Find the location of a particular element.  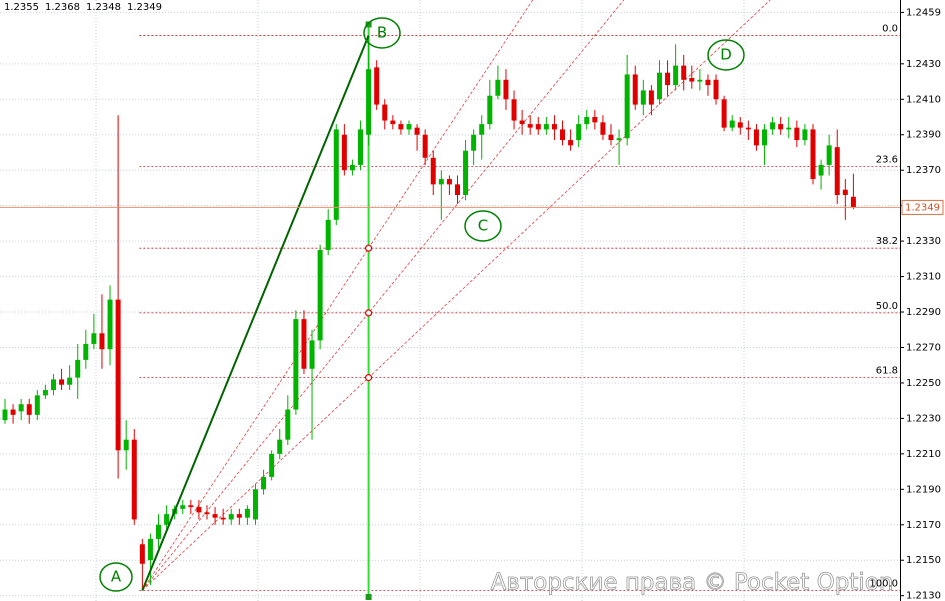

y-tick-label: 1.2270 is located at coordinates (923, 347).